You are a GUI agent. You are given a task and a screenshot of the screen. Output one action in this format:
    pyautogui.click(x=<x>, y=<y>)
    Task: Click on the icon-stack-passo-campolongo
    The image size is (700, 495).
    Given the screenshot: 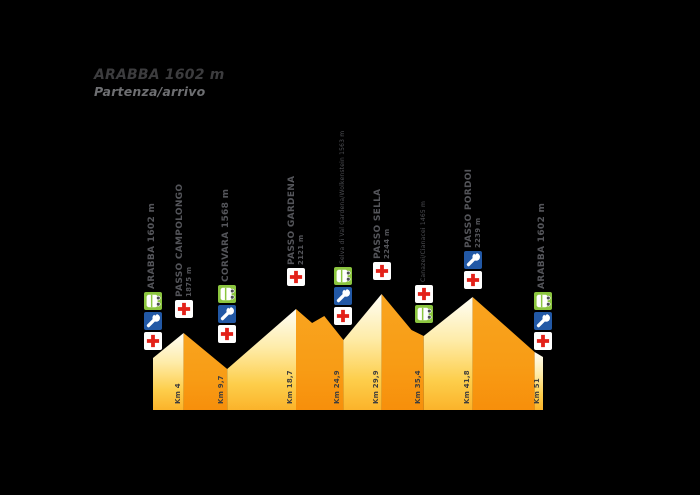 What is the action you would take?
    pyautogui.click(x=183, y=310)
    